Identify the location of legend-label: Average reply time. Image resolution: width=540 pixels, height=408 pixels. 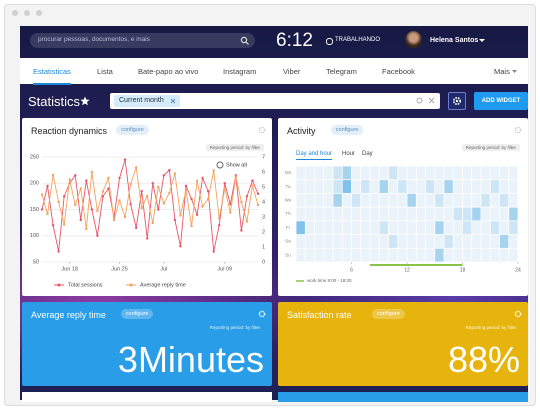
(163, 285).